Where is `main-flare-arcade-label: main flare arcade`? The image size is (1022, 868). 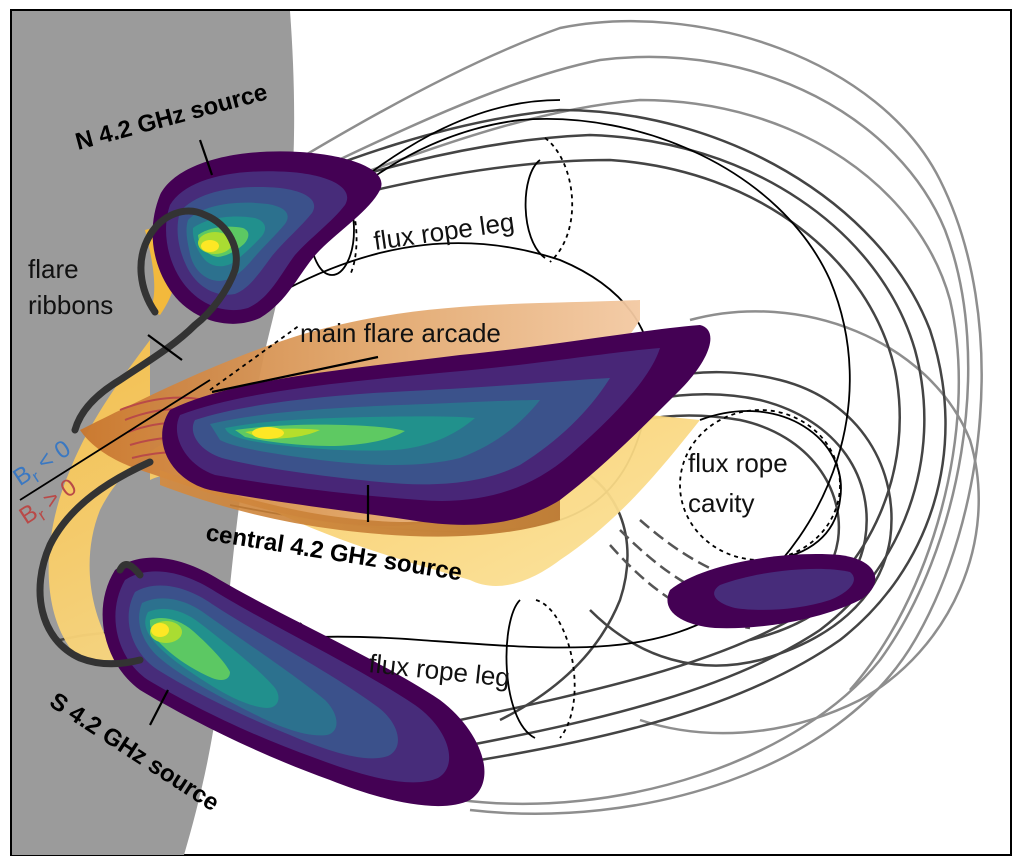 main-flare-arcade-label: main flare arcade is located at coordinates (400, 333).